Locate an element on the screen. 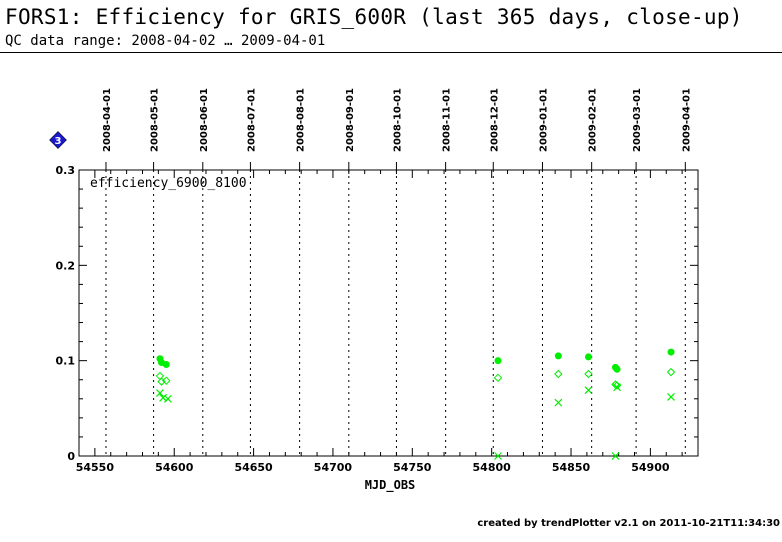 This screenshot has width=782, height=542. date-label: 2008-05-01 is located at coordinates (155, 120).